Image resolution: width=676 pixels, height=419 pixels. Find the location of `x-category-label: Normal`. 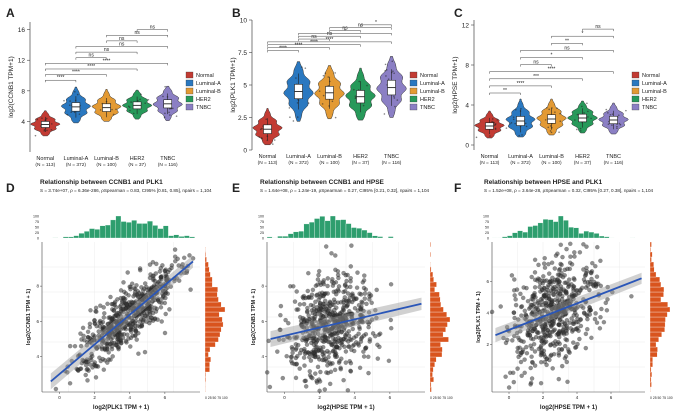

x-category-label: Normal is located at coordinates (268, 157).